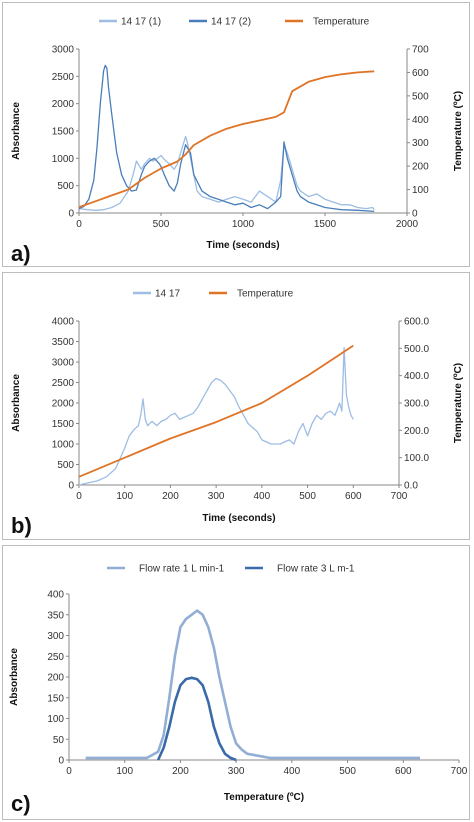 The image size is (474, 822). What do you see at coordinates (420, 120) in the screenshot?
I see `y2-tick-label-a: 400` at bounding box center [420, 120].